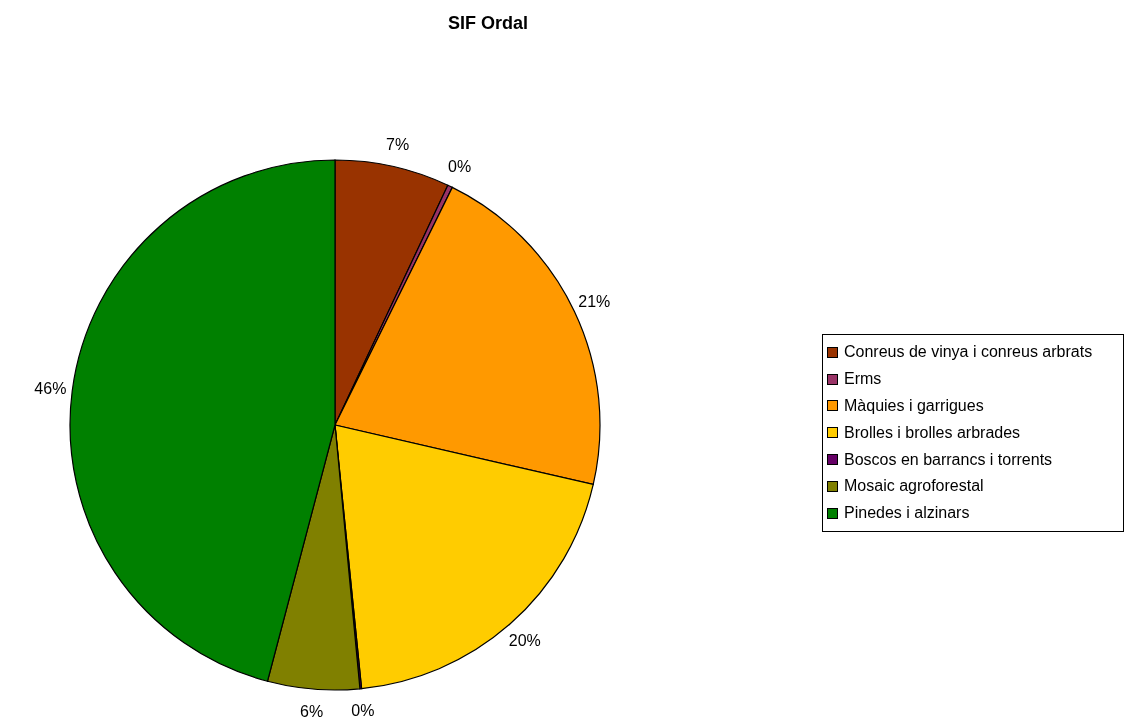  What do you see at coordinates (968, 352) in the screenshot?
I see `legend-label: Conreus de vinya i conreus arbrats` at bounding box center [968, 352].